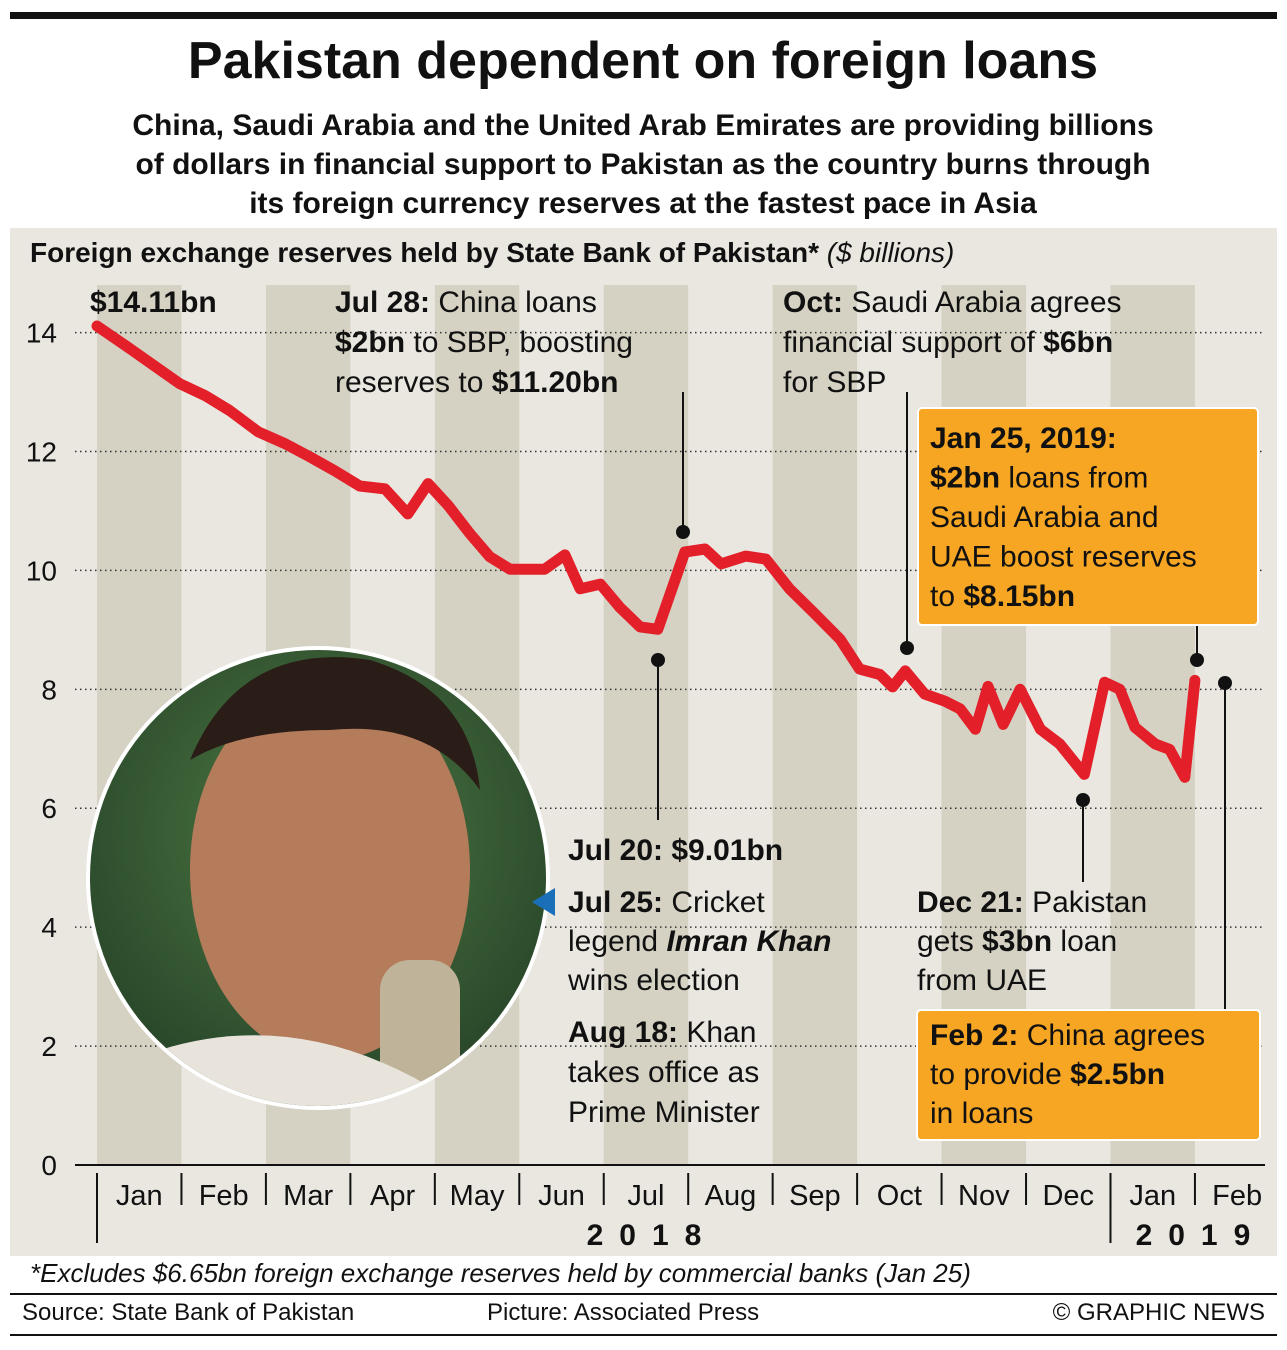  I want to click on y-tick-label: 10, so click(41, 570).